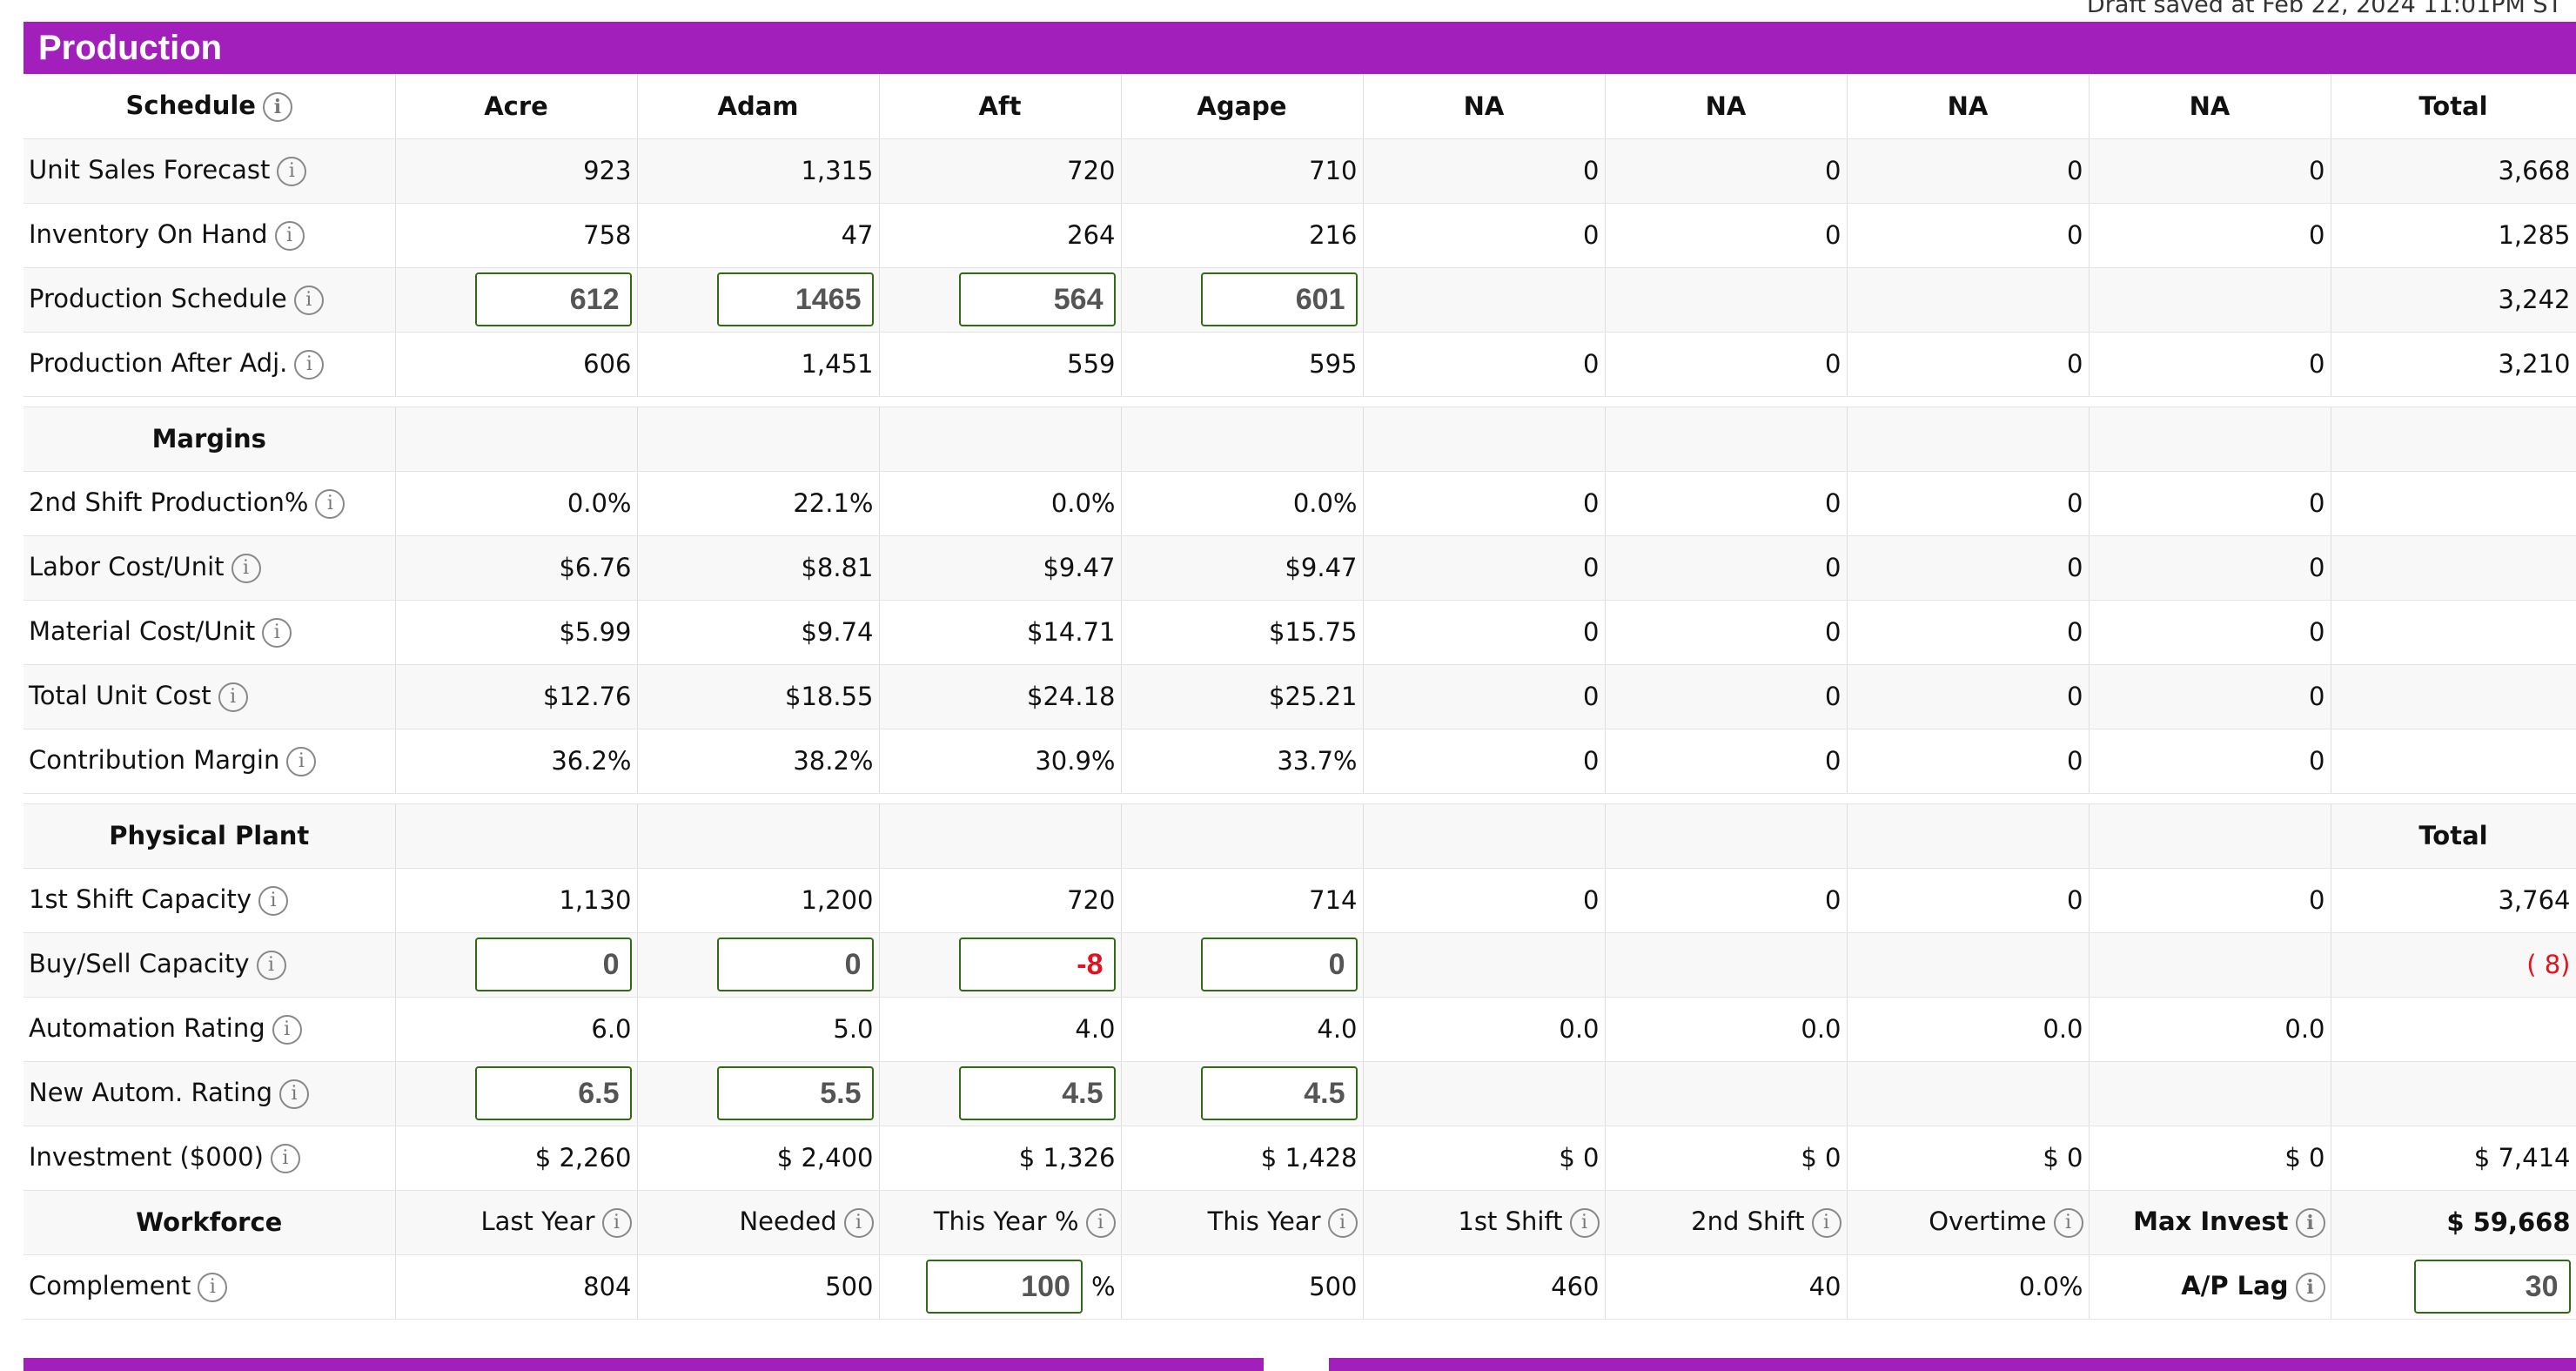 This screenshot has width=2576, height=1371. Describe the element at coordinates (758, 761) in the screenshot. I see `cell: 38.2%` at that location.